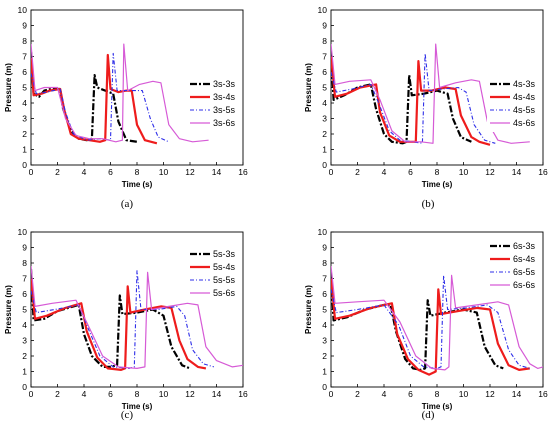 The width and height of the screenshot is (550, 427). Describe the element at coordinates (224, 110) in the screenshot. I see `legend-entry: 3s-5s` at that location.